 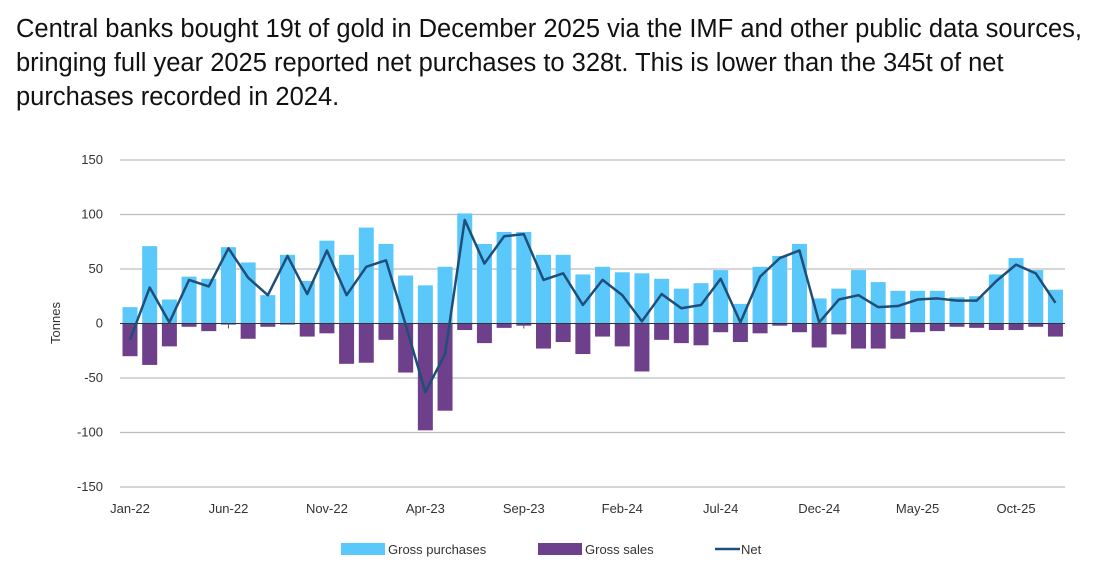 I want to click on x-tick-label: Dec-24, so click(x=819, y=508).